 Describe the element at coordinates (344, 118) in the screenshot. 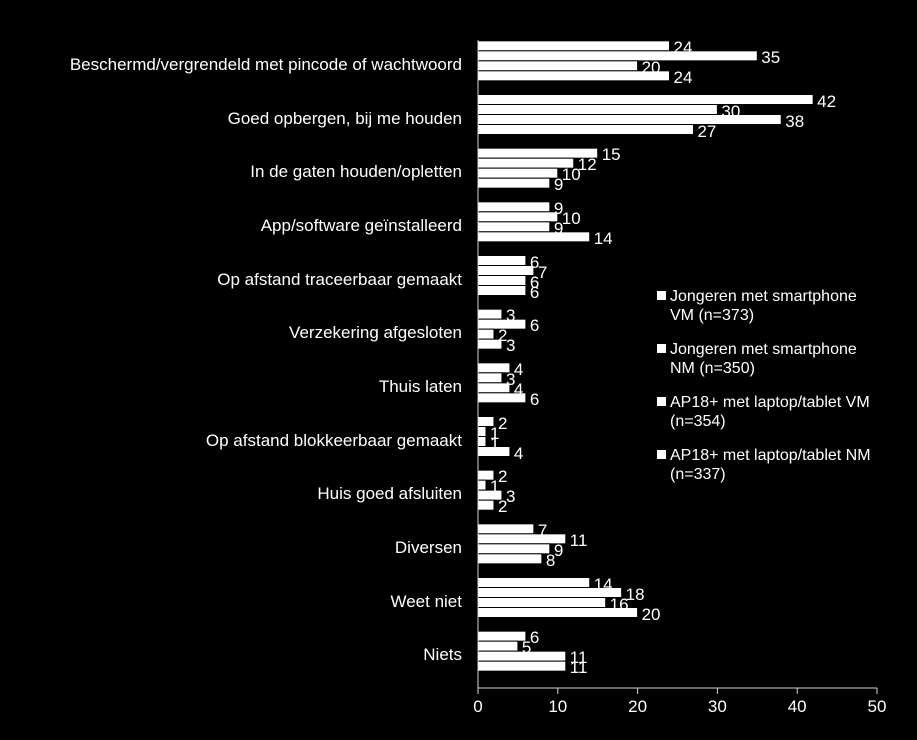

I see `category-label: Goed opbergen, bij me houden` at that location.